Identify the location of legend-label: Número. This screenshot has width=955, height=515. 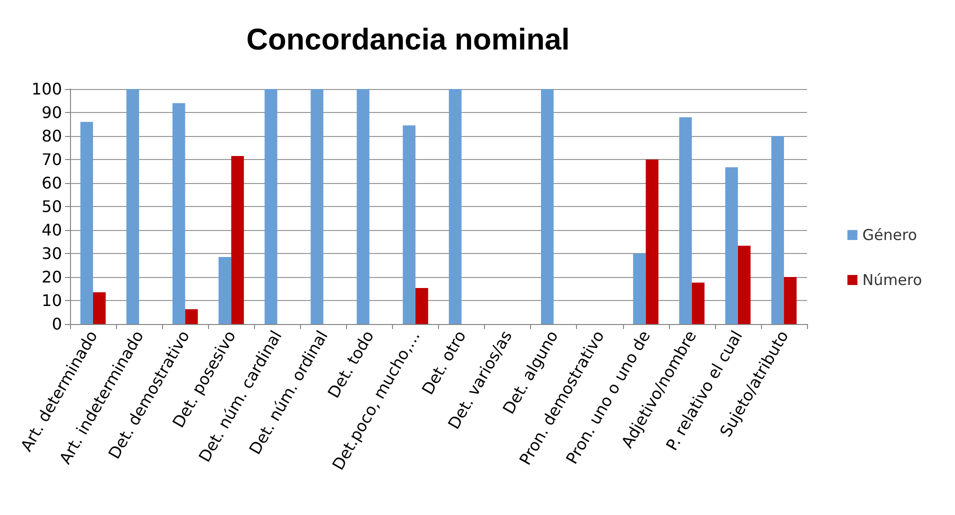
(892, 280).